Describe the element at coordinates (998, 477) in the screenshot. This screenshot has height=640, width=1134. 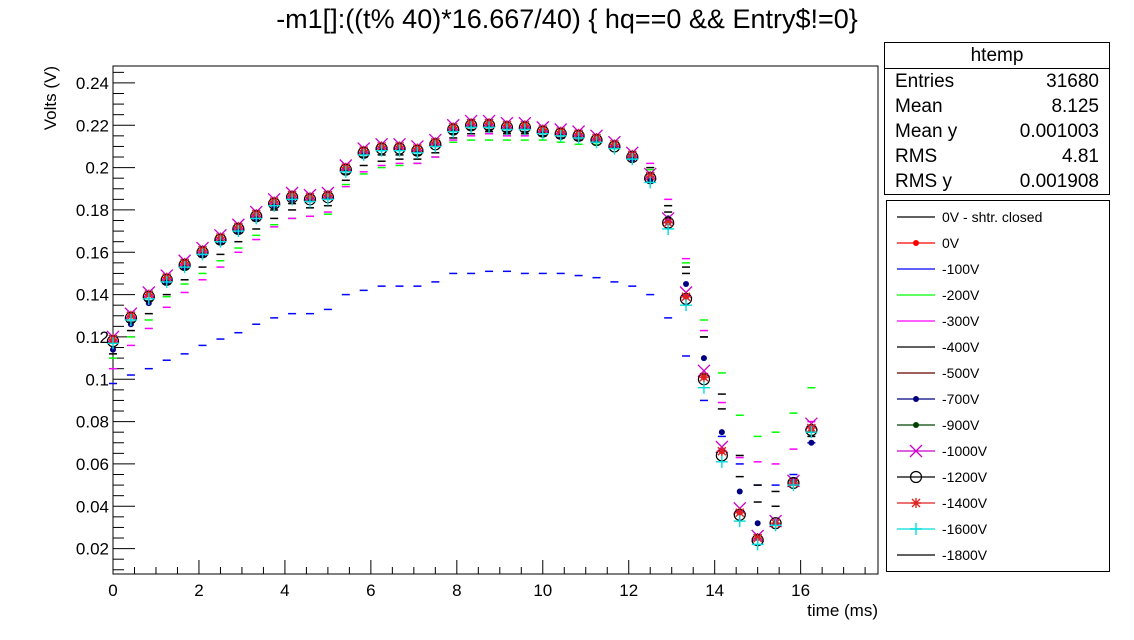
I see `legend-entry: -1200V` at that location.